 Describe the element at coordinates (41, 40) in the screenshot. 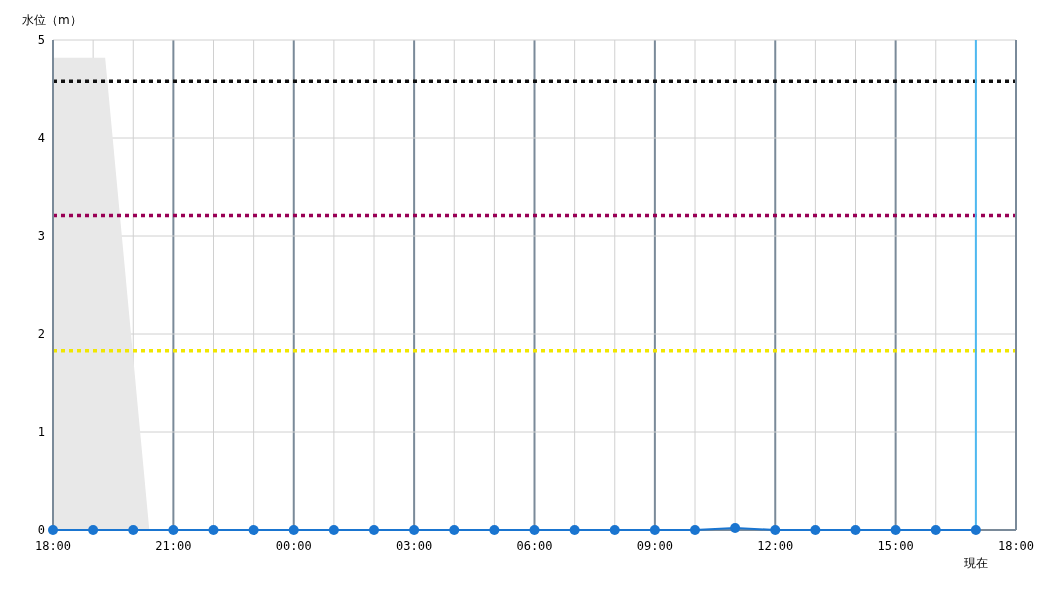

I see `y-tick-label: 5` at that location.